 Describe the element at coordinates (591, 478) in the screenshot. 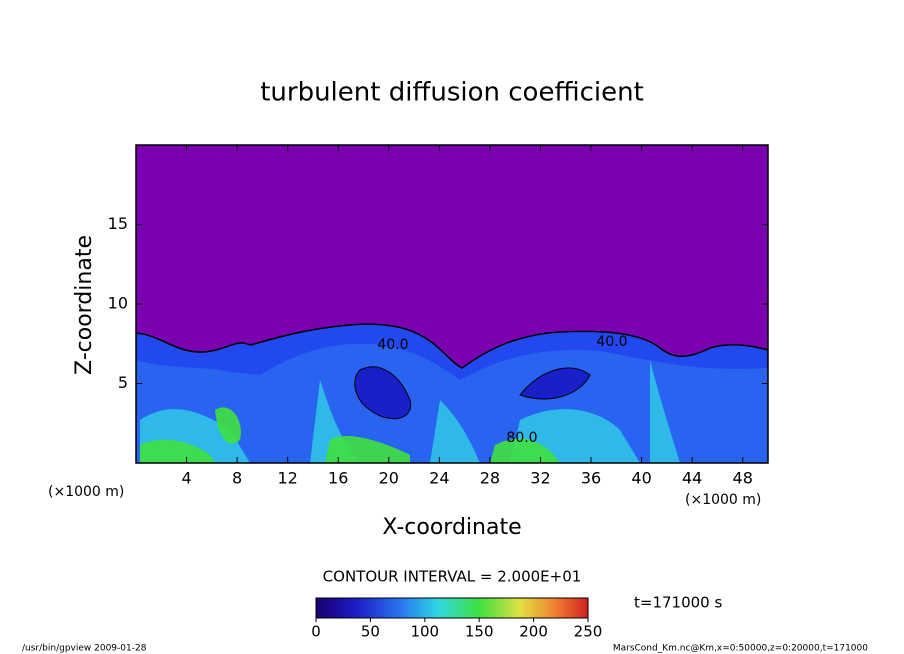

I see `x-tick-label: 36` at that location.